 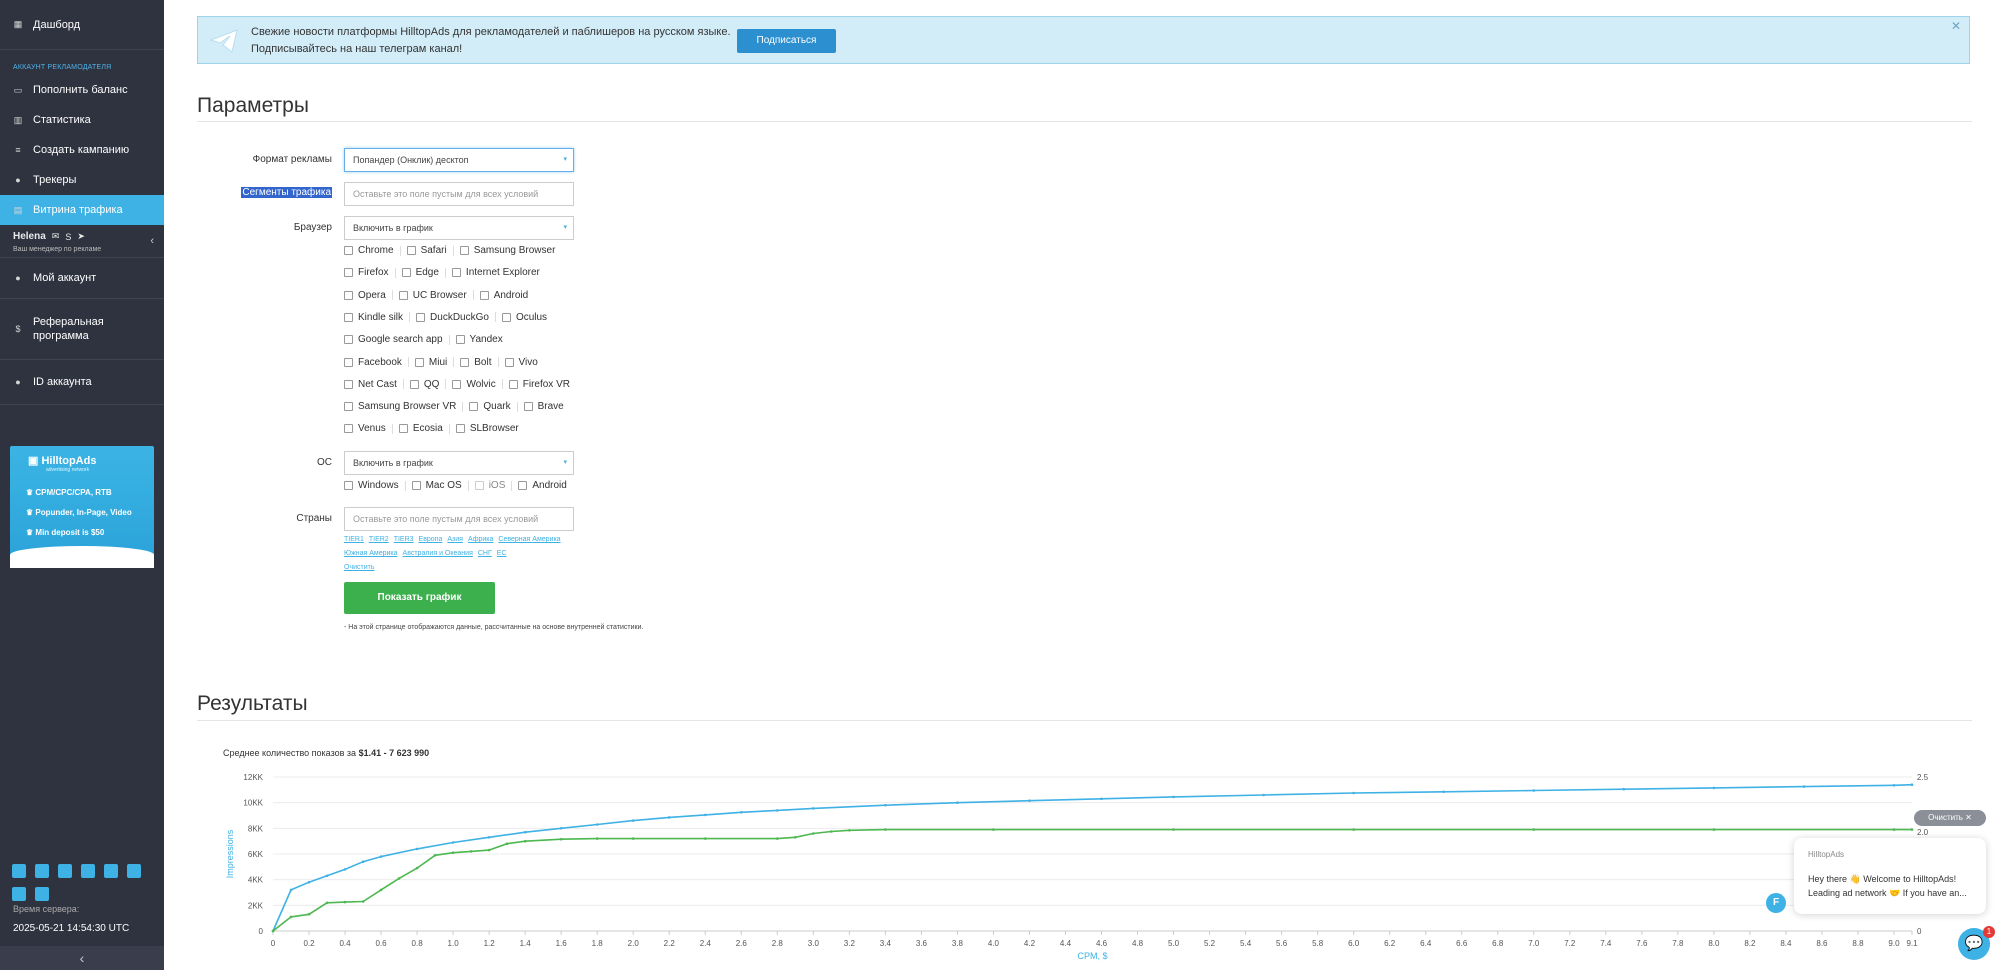 What do you see at coordinates (152, 241) in the screenshot?
I see `chevron-left-icon: ‹` at bounding box center [152, 241].